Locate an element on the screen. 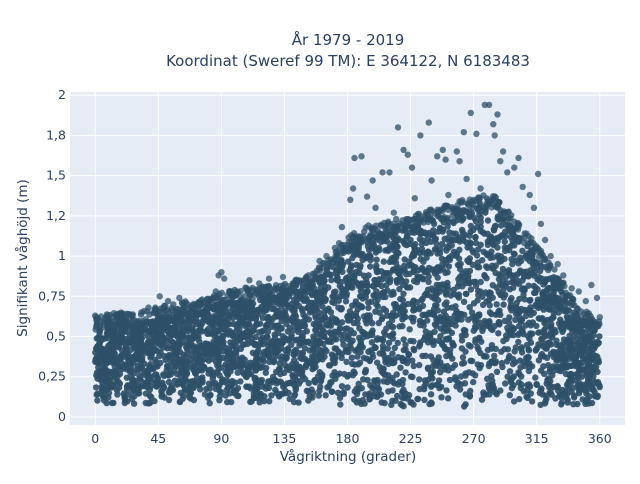  y-tick-label: 1,8 is located at coordinates (56, 134).